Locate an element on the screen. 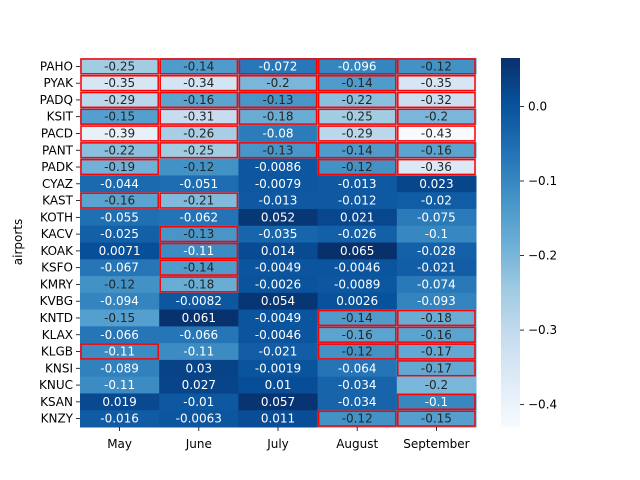 The width and height of the screenshot is (640, 480). cell-value-label: -0.15 is located at coordinates (436, 419).